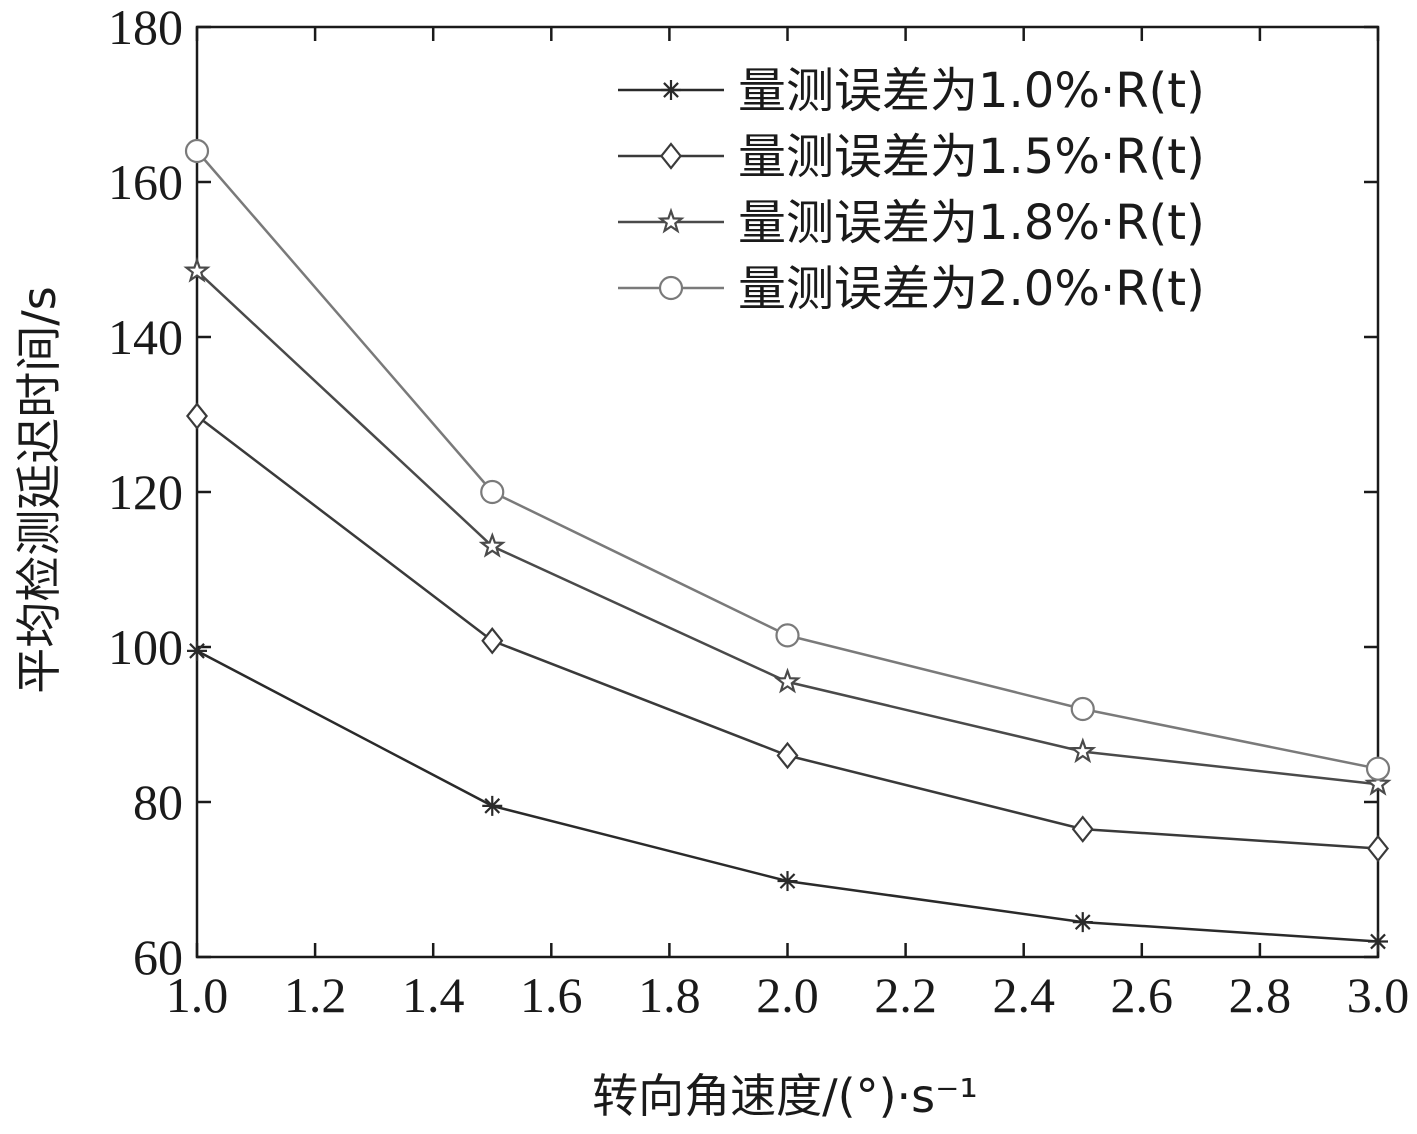 The width and height of the screenshot is (1417, 1134). What do you see at coordinates (1378, 995) in the screenshot?
I see `x-tick-label: 3.0` at bounding box center [1378, 995].